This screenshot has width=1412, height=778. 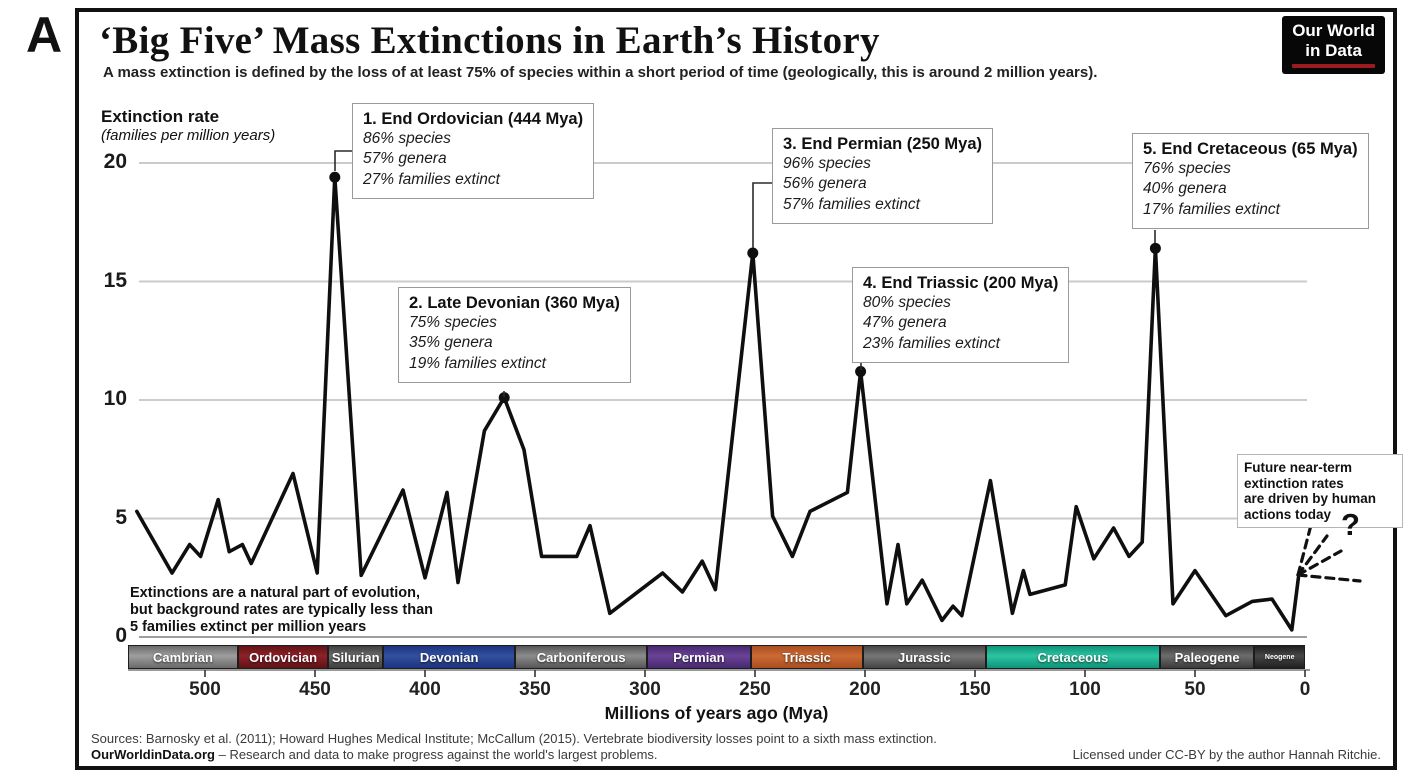 What do you see at coordinates (44, 35) in the screenshot?
I see `figure-panel-label: A` at bounding box center [44, 35].